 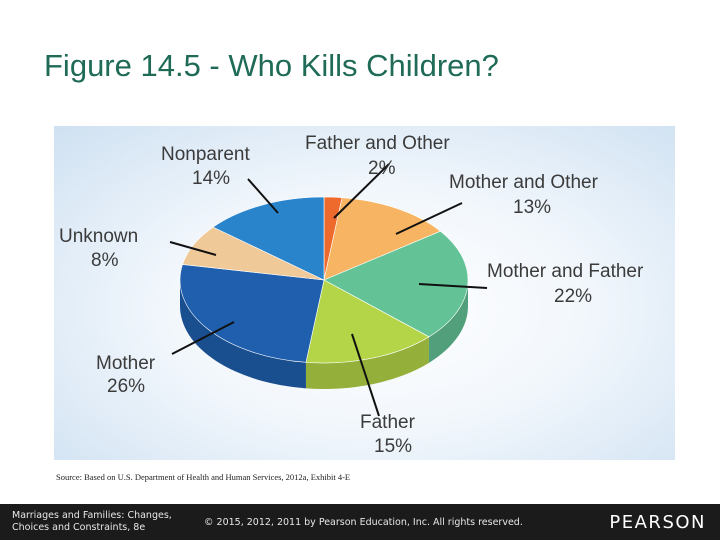 I want to click on slice-value: 2%, so click(x=382, y=168).